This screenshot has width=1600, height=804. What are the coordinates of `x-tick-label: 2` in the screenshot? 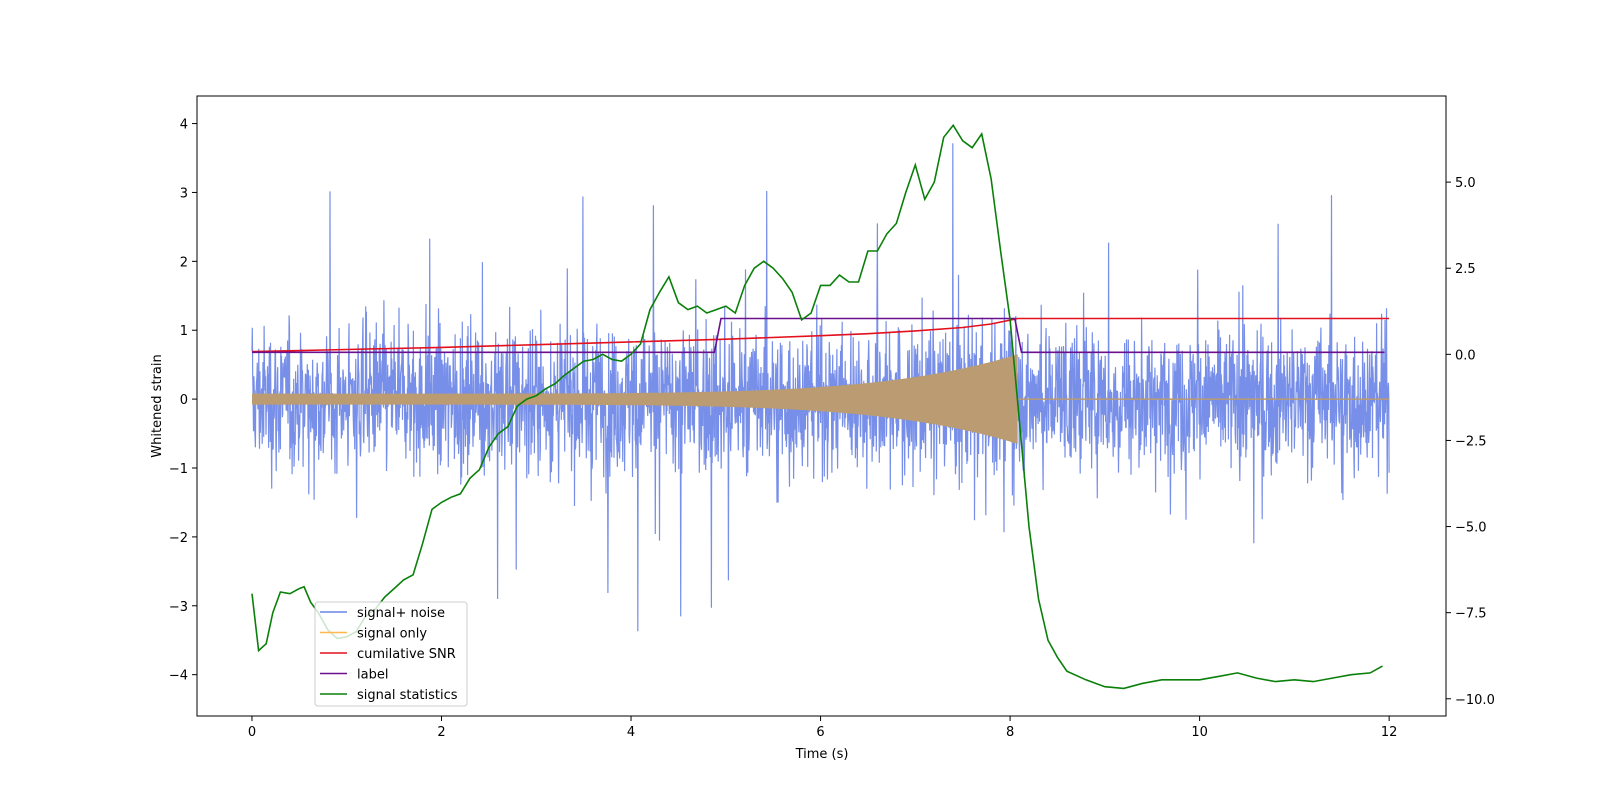 It's located at (441, 732).